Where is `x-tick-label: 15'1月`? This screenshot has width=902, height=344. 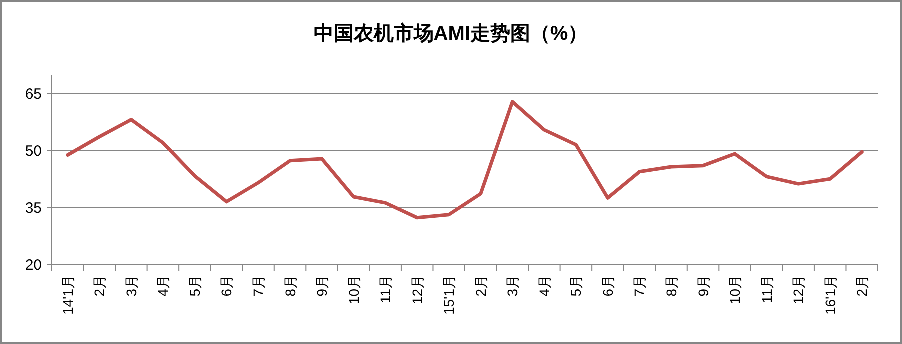 x-tick-label: 15'1月 is located at coordinates (449, 295).